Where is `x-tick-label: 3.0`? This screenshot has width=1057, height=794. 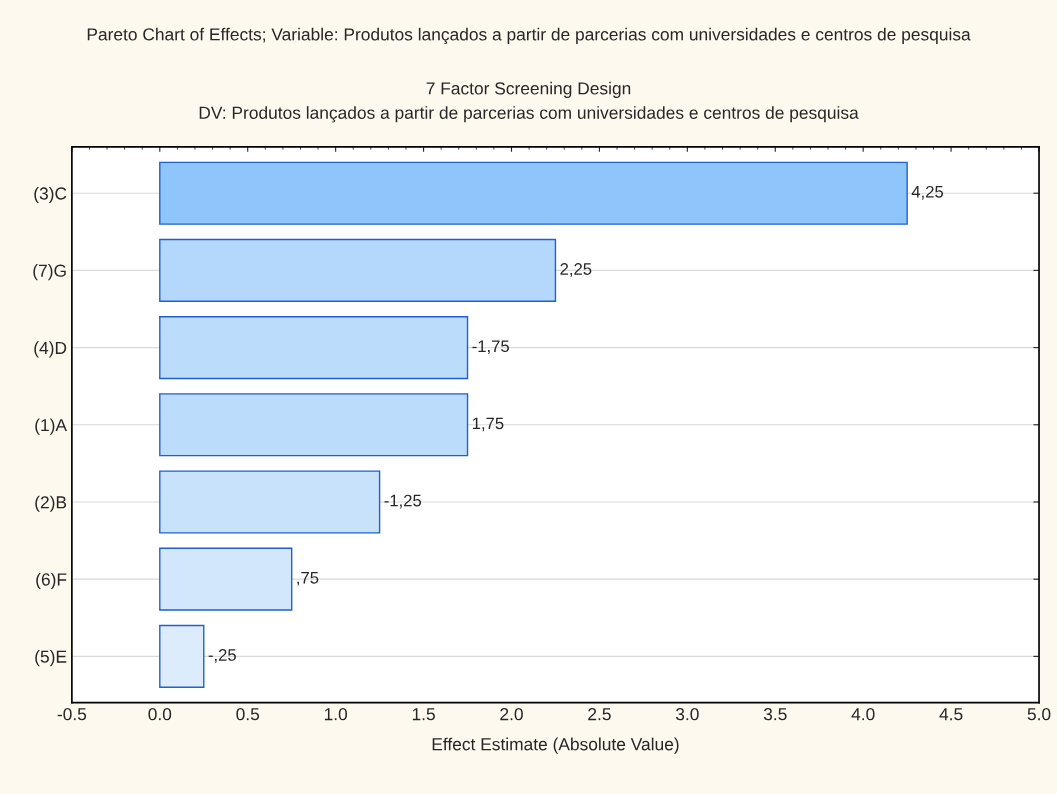
x-tick-label: 3.0 is located at coordinates (687, 714).